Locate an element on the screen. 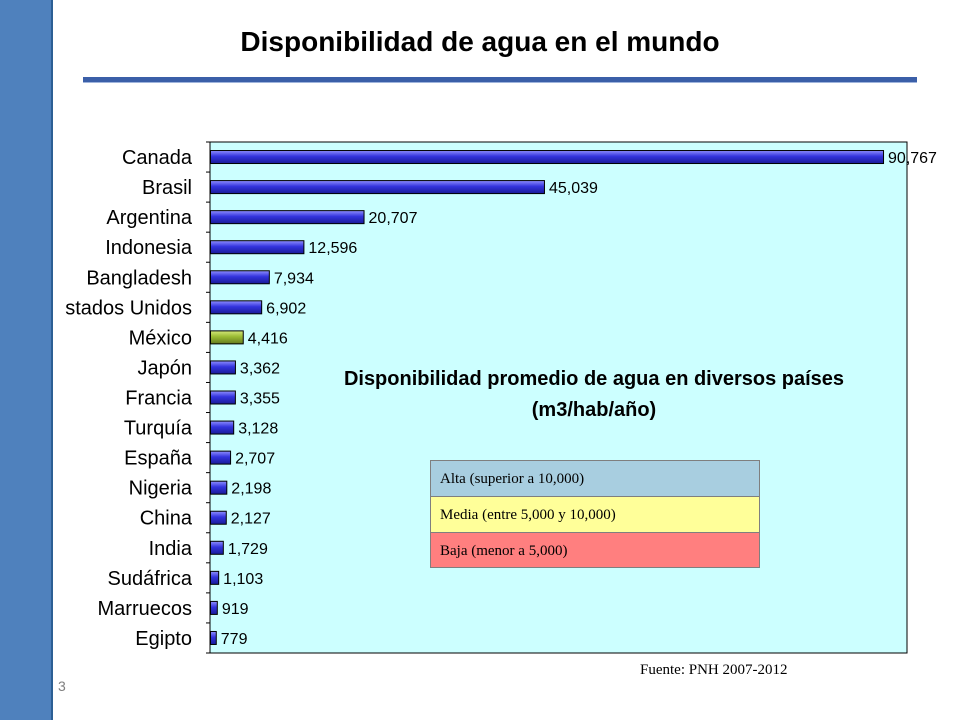  value-label: 90,767 is located at coordinates (912, 158).